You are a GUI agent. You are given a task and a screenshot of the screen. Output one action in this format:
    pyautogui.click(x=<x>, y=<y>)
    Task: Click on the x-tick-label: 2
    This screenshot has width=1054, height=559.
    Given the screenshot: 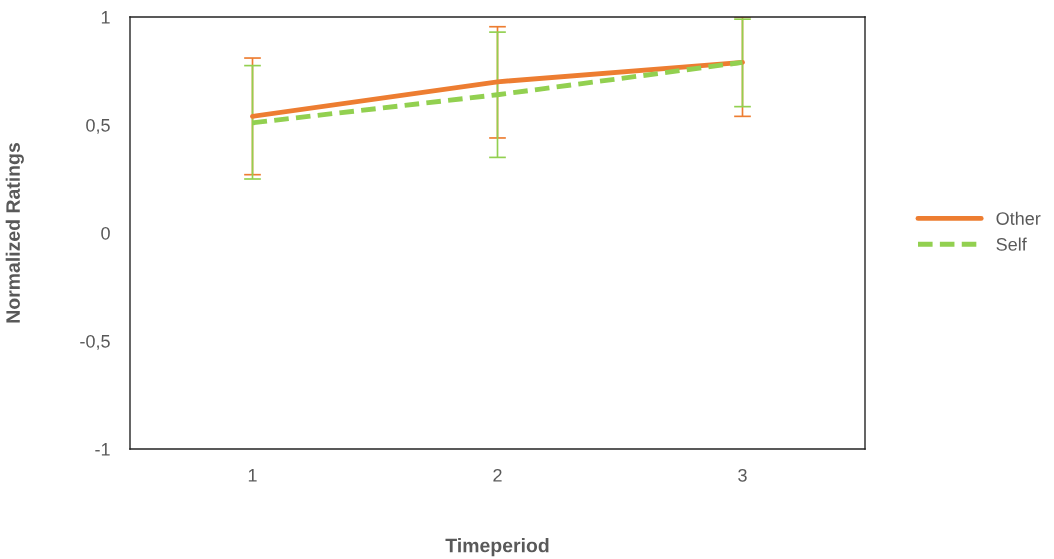 What is the action you would take?
    pyautogui.click(x=497, y=475)
    